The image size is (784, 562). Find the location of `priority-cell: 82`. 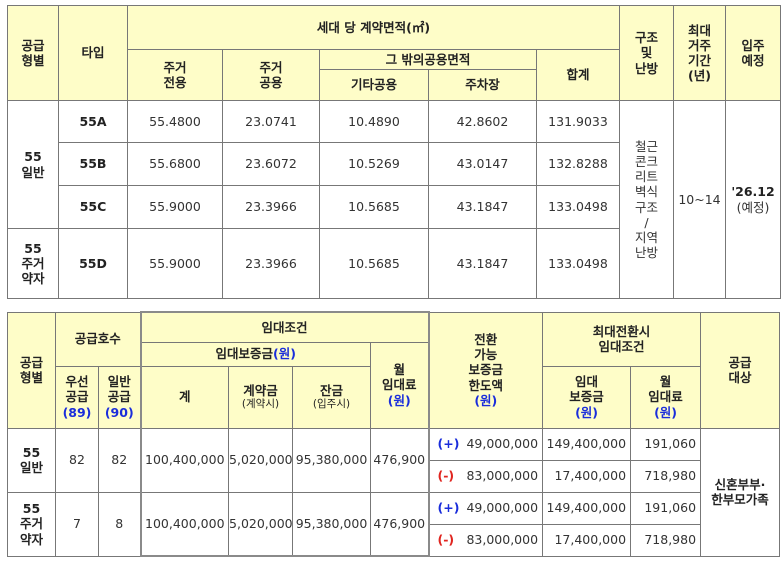

priority-cell: 82 is located at coordinates (77, 460).